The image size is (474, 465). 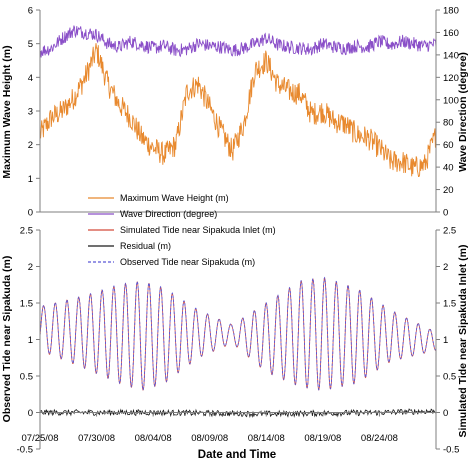 I want to click on bottom-right-tick-label: -0.5, so click(x=451, y=450).